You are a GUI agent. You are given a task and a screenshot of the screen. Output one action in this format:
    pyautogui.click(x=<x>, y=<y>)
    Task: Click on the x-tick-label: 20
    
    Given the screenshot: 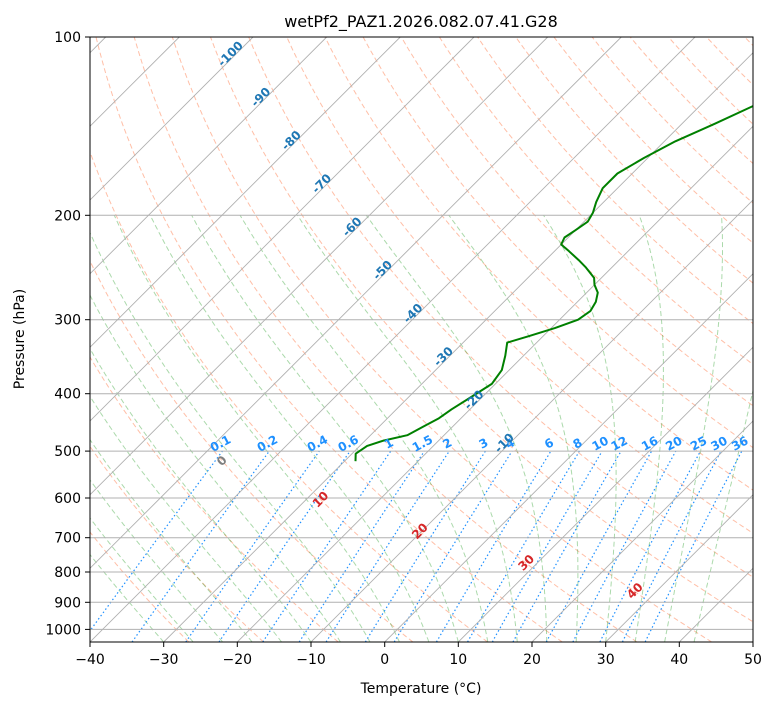 What is the action you would take?
    pyautogui.click(x=532, y=660)
    